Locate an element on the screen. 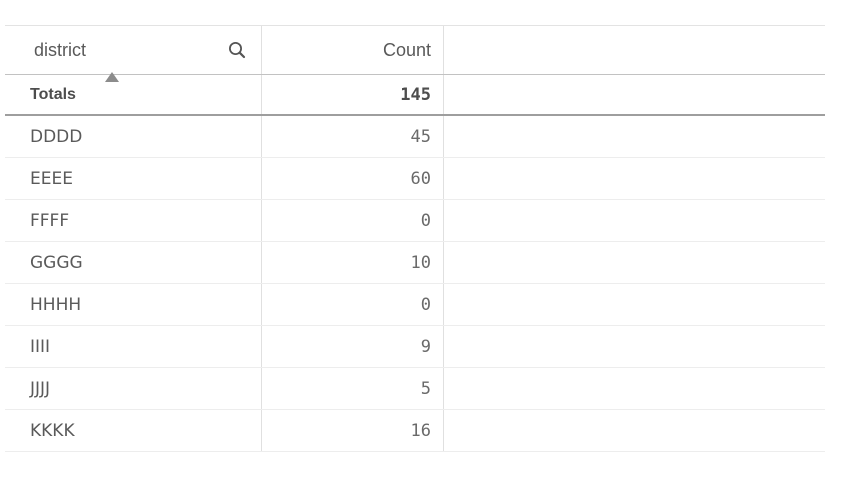  table-row: IIII 9 is located at coordinates (415, 347).